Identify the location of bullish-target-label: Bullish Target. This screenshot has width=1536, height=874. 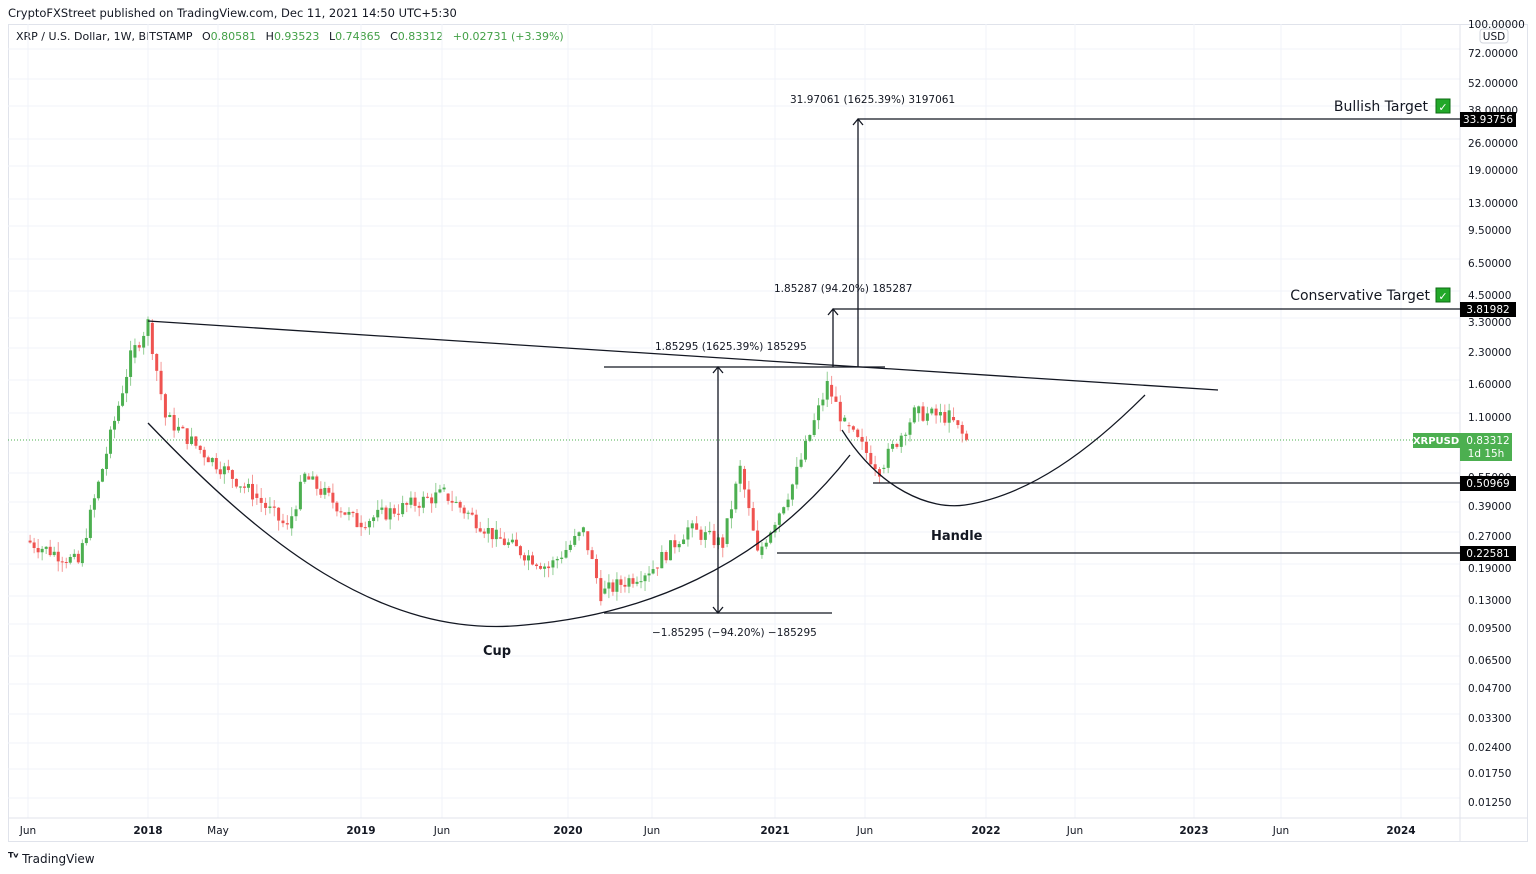
(1381, 107).